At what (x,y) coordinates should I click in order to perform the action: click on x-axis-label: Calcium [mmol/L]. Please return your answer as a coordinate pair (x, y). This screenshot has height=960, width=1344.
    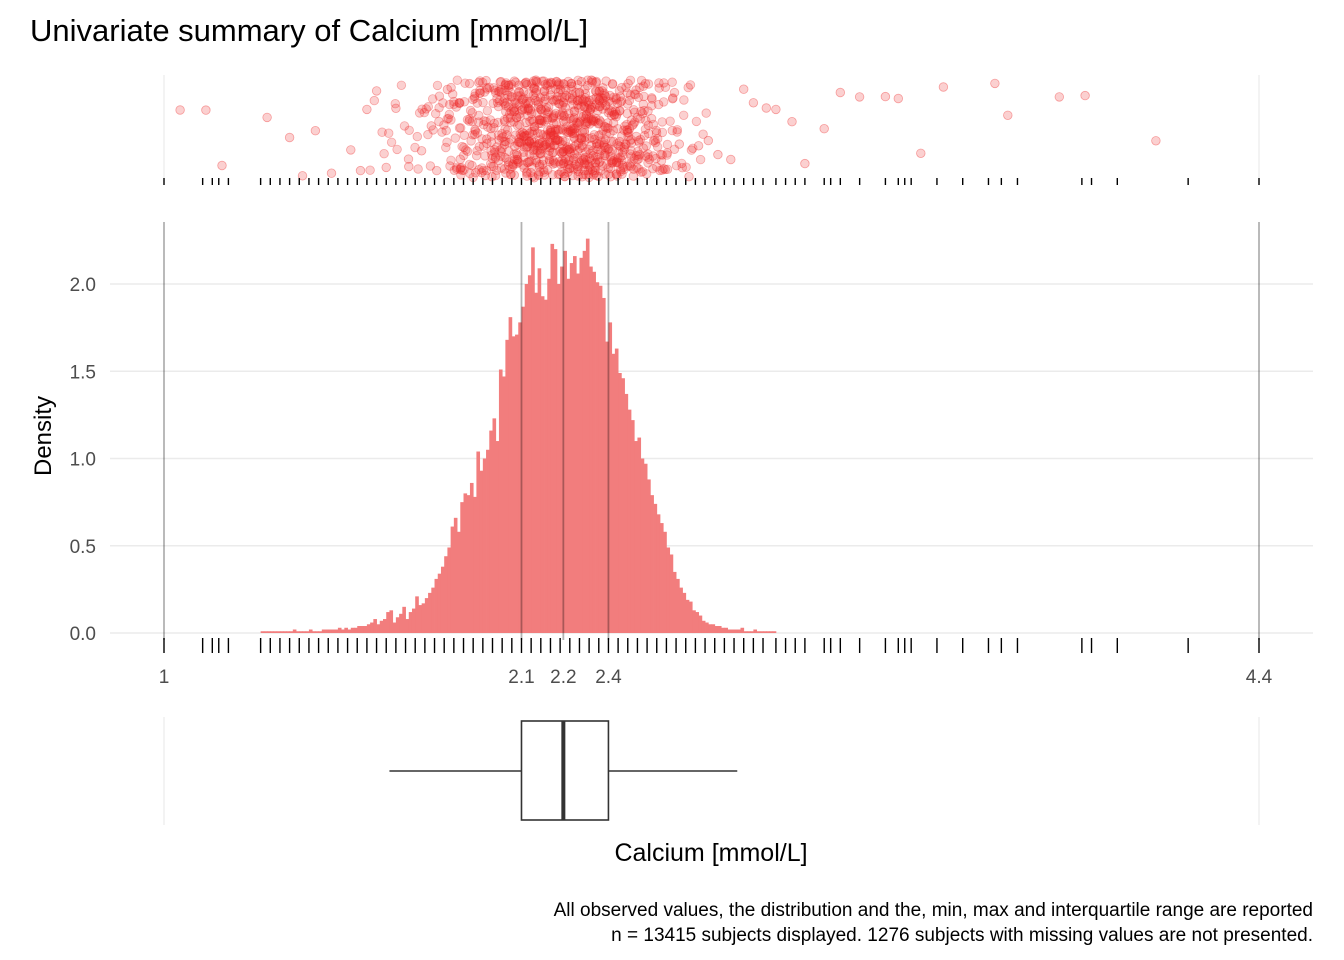
    Looking at the image, I should click on (710, 853).